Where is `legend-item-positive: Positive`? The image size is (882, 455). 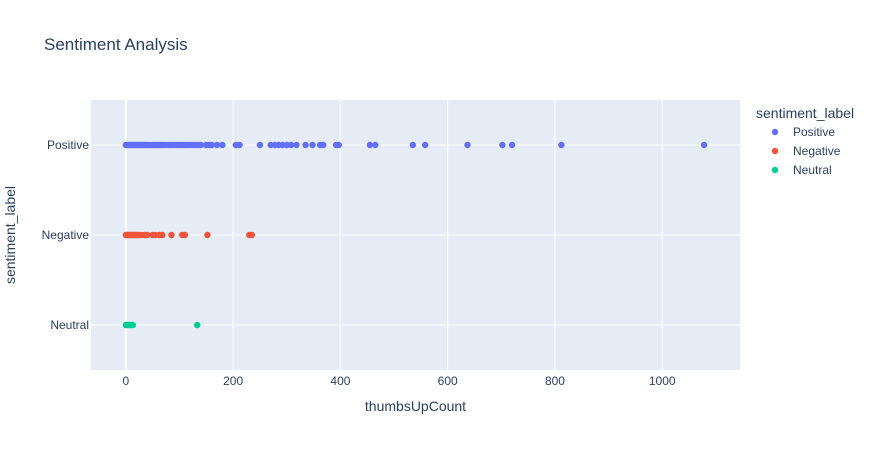
legend-item-positive: Positive is located at coordinates (803, 132).